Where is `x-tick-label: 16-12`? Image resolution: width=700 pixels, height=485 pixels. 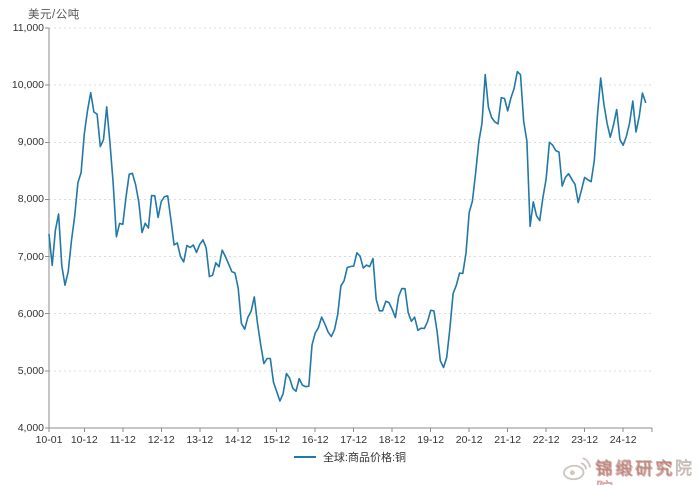 x-tick-label: 16-12 is located at coordinates (315, 440).